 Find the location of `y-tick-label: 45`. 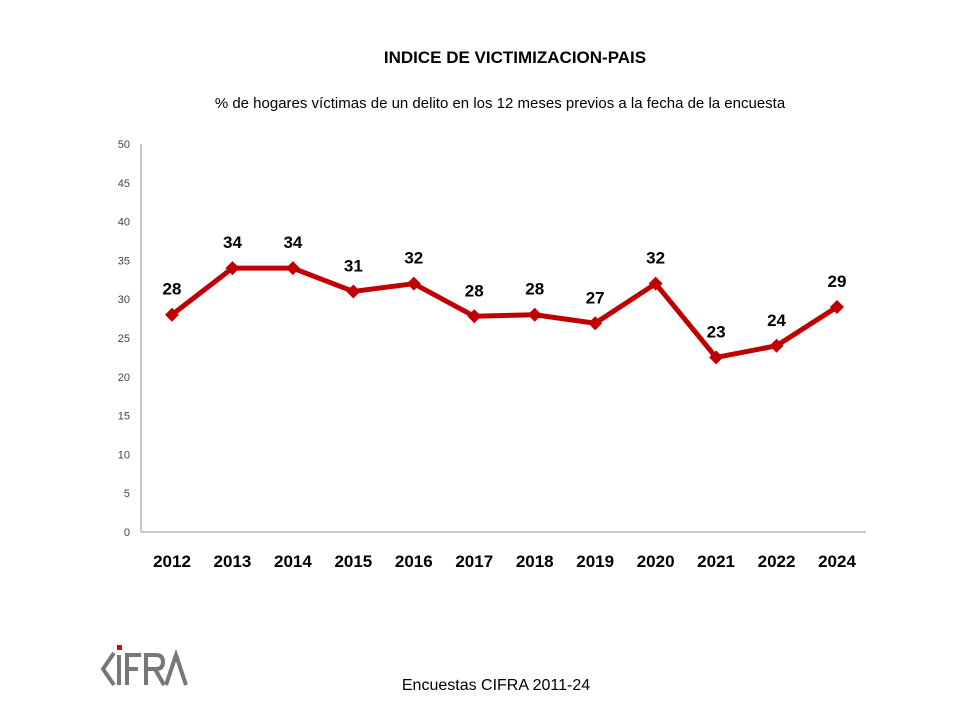

y-tick-label: 45 is located at coordinates (124, 184).